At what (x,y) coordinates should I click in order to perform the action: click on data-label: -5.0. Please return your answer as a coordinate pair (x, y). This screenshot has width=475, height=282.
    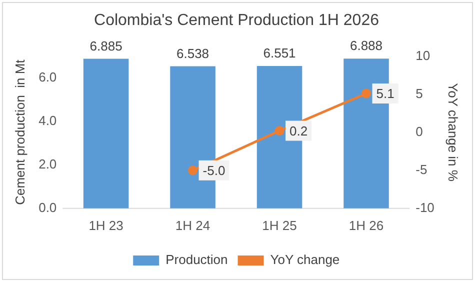
    Looking at the image, I should click on (214, 170).